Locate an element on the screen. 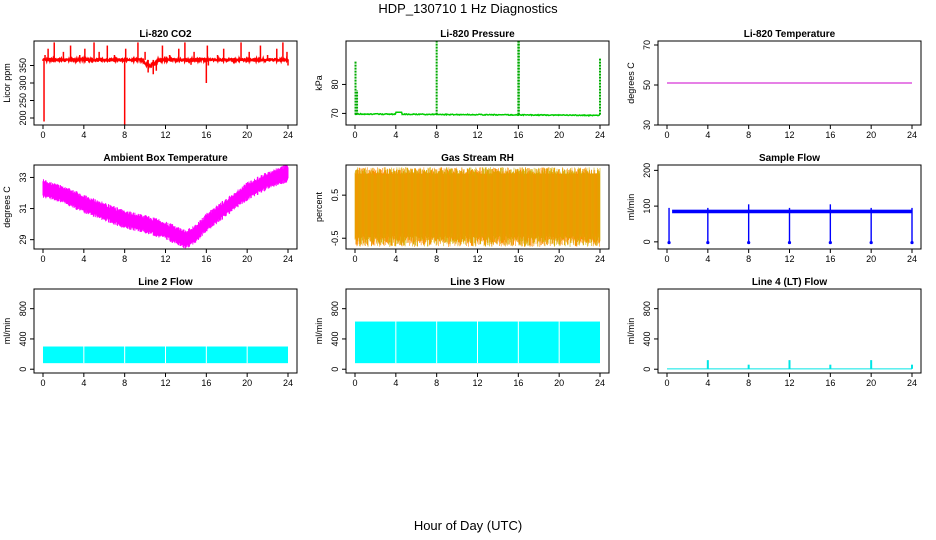 The image size is (936, 540). panel-title: Line 3 Flow is located at coordinates (477, 282).